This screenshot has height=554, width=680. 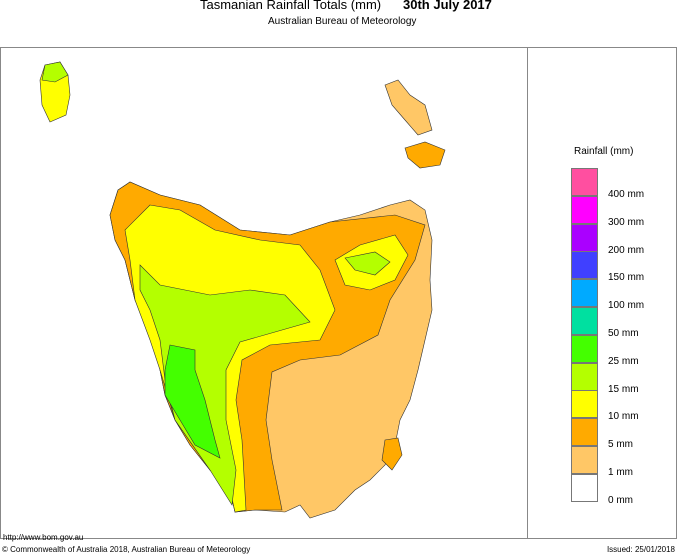 What do you see at coordinates (447, 6) in the screenshot?
I see `map-date: 30th July 2017` at bounding box center [447, 6].